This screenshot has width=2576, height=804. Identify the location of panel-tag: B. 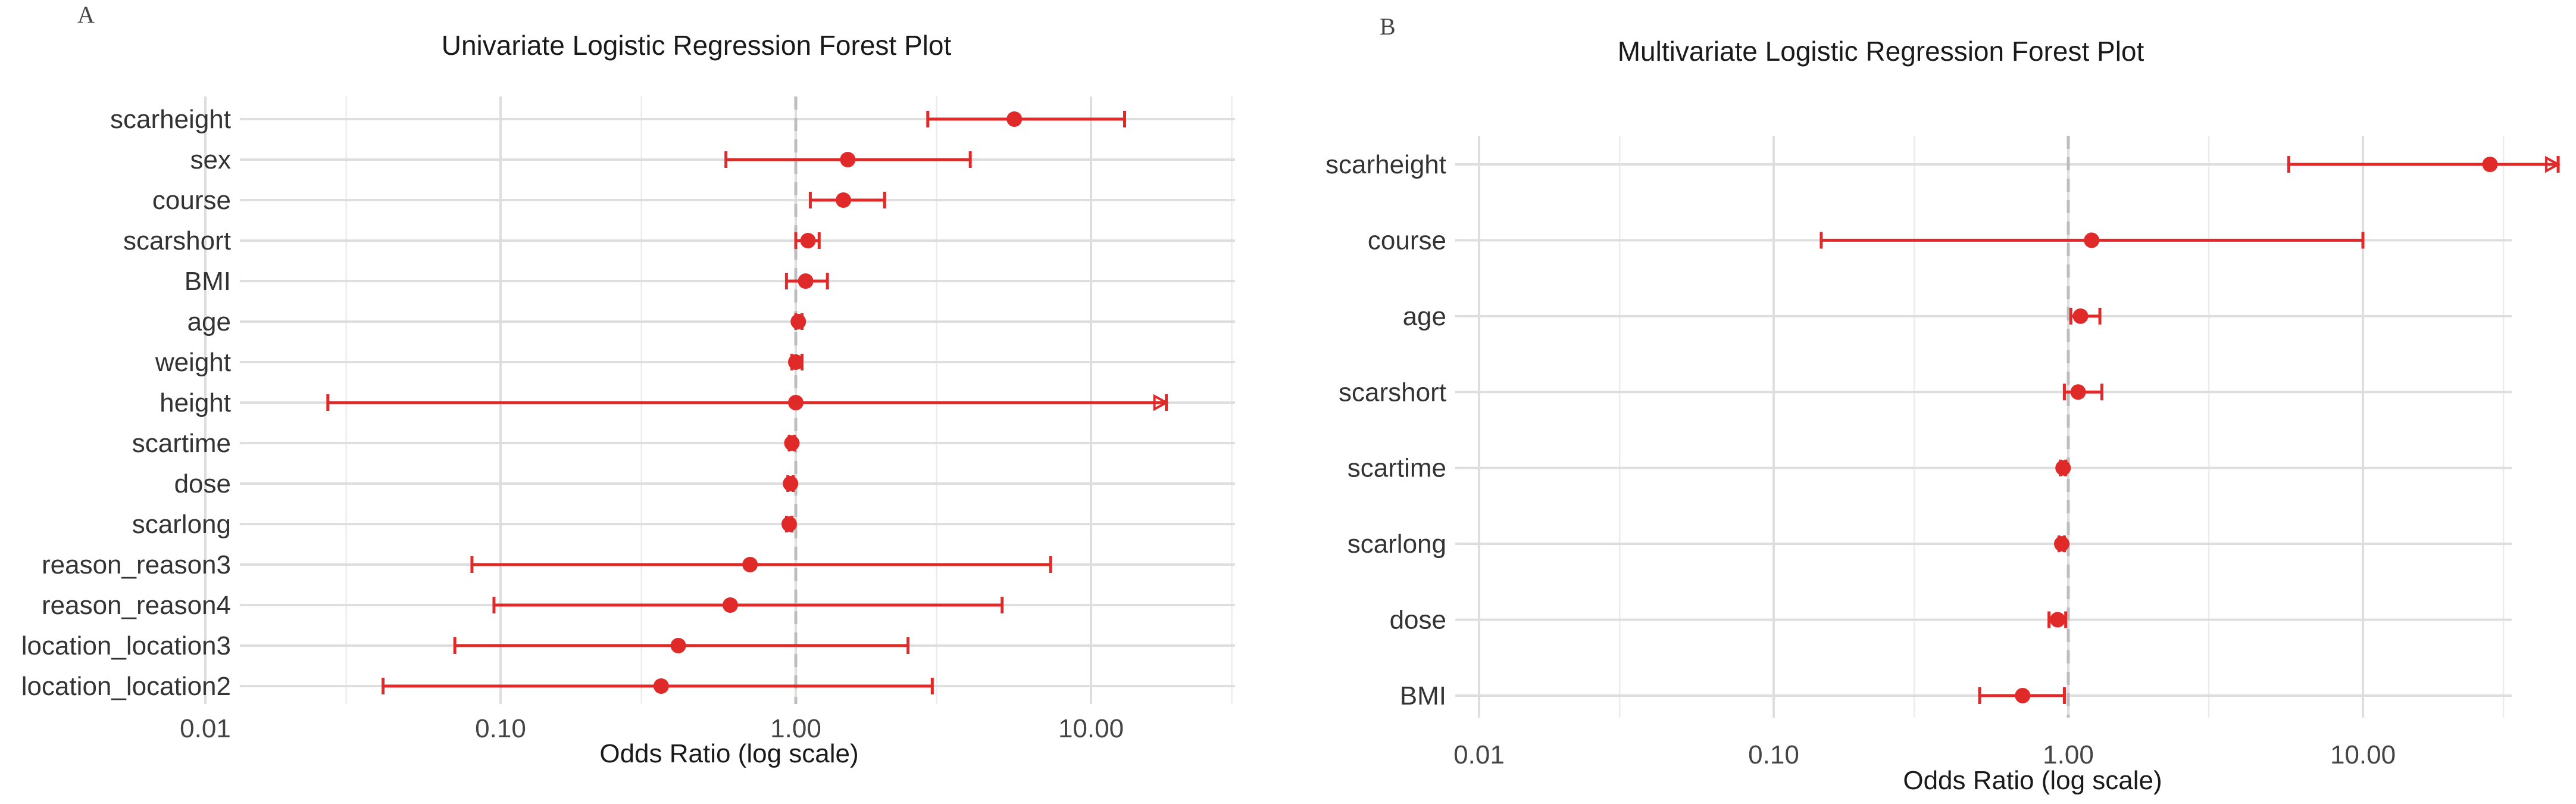
(1388, 26).